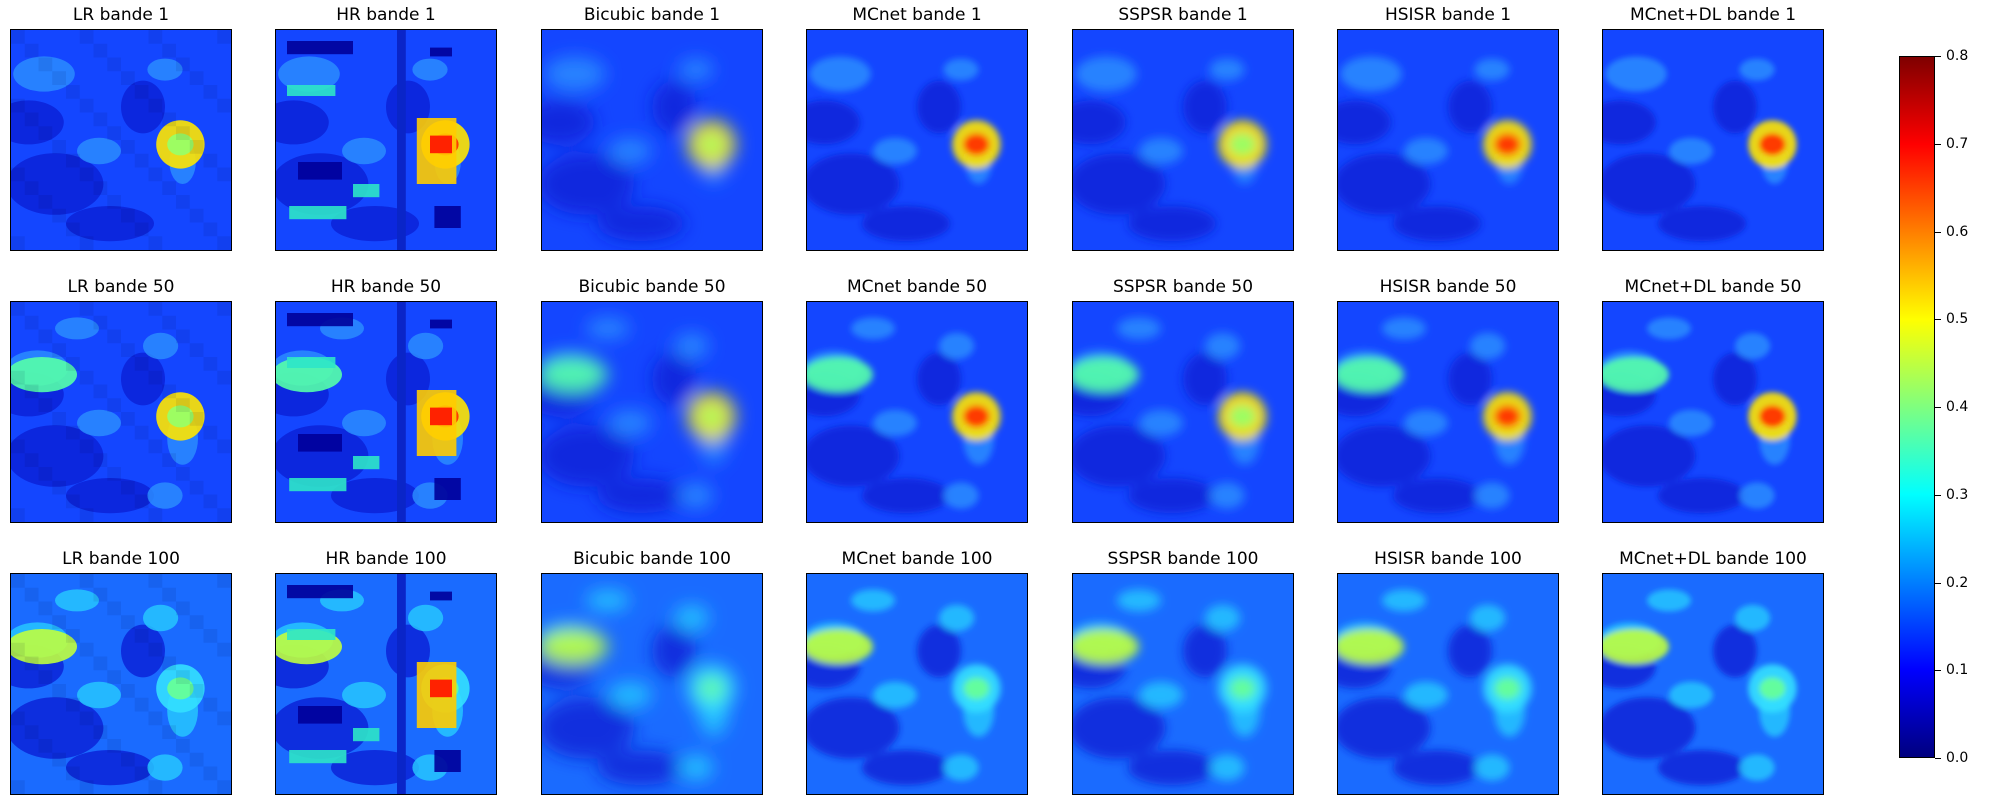 Image resolution: width=1989 pixels, height=804 pixels. Describe the element at coordinates (1713, 559) in the screenshot. I see `panel-title: MCnet+DL bande 100` at that location.